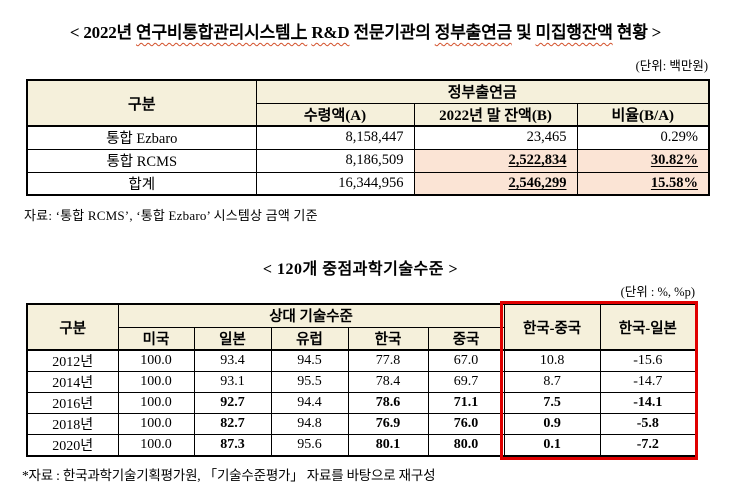  Describe the element at coordinates (466, 360) in the screenshot. I see `data-cell: 67.0` at that location.